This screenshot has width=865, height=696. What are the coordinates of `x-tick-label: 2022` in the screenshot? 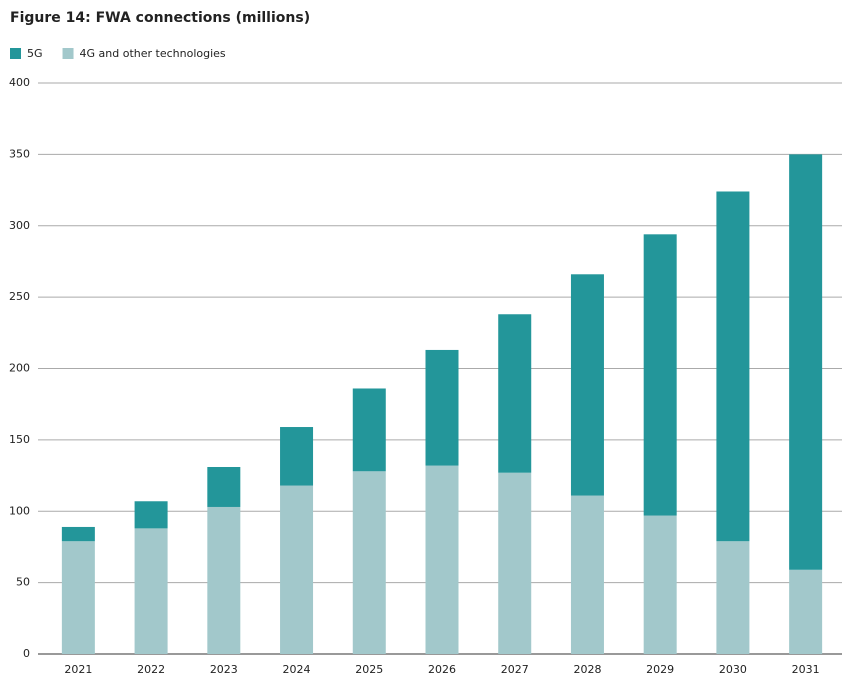 It's located at (151, 669).